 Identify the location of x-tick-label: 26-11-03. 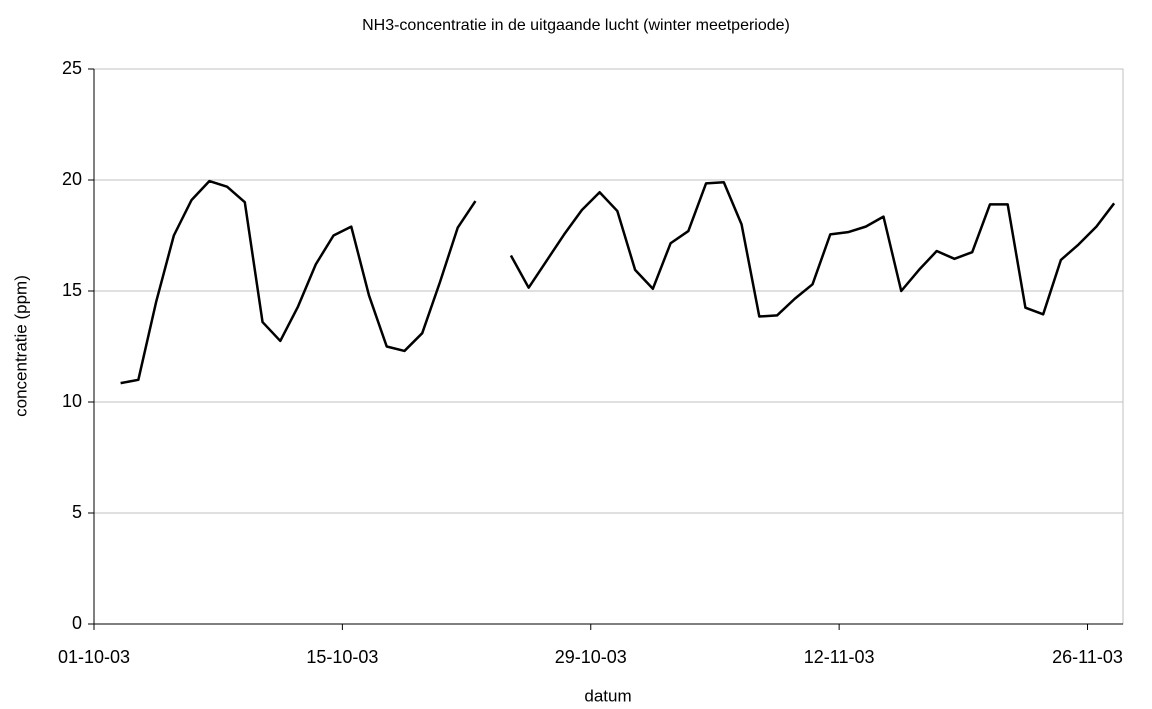
(1087, 657).